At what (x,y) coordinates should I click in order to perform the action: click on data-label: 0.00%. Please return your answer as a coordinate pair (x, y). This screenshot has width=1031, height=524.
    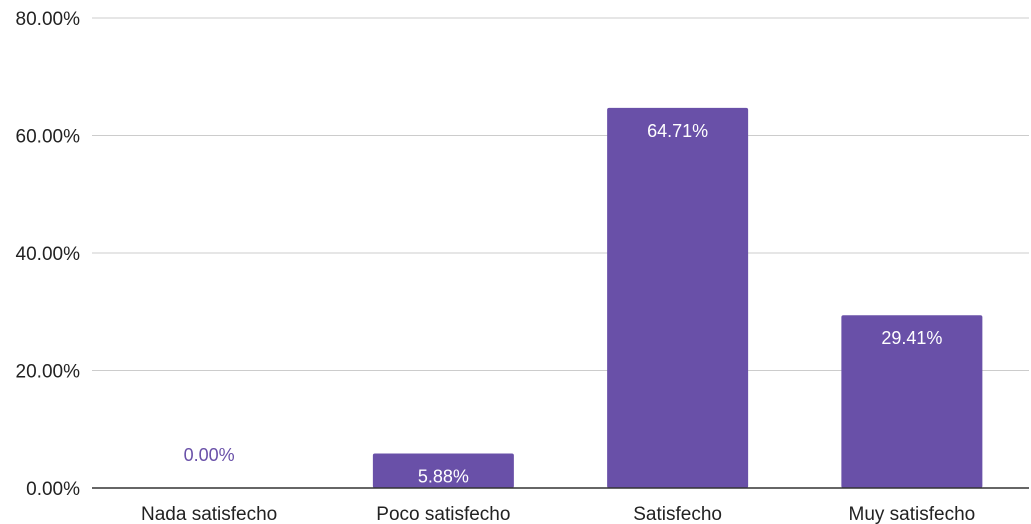
    Looking at the image, I should click on (209, 455).